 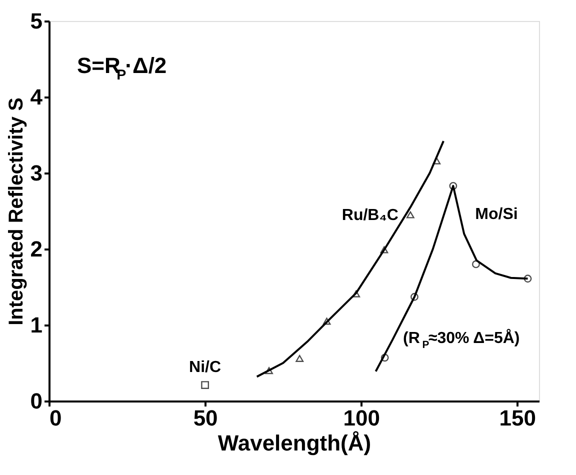 What do you see at coordinates (361, 418) in the screenshot?
I see `x-tick-label: 100` at bounding box center [361, 418].